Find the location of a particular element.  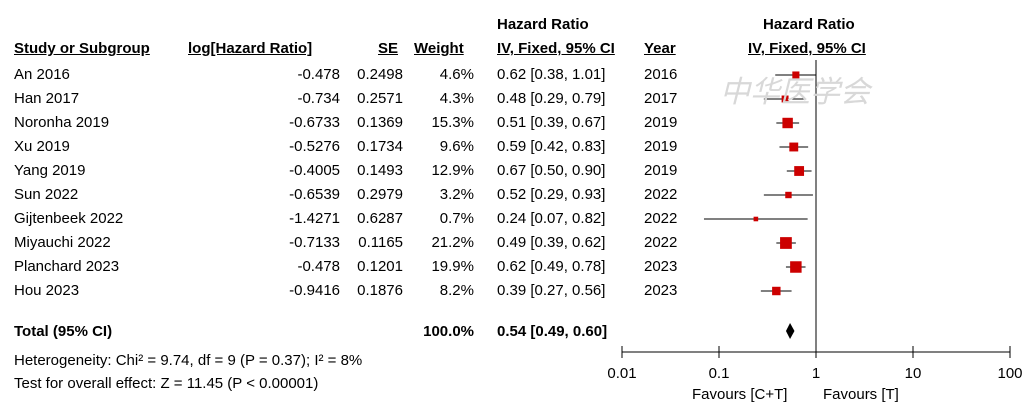

se-value: 0.6287 is located at coordinates (380, 218).